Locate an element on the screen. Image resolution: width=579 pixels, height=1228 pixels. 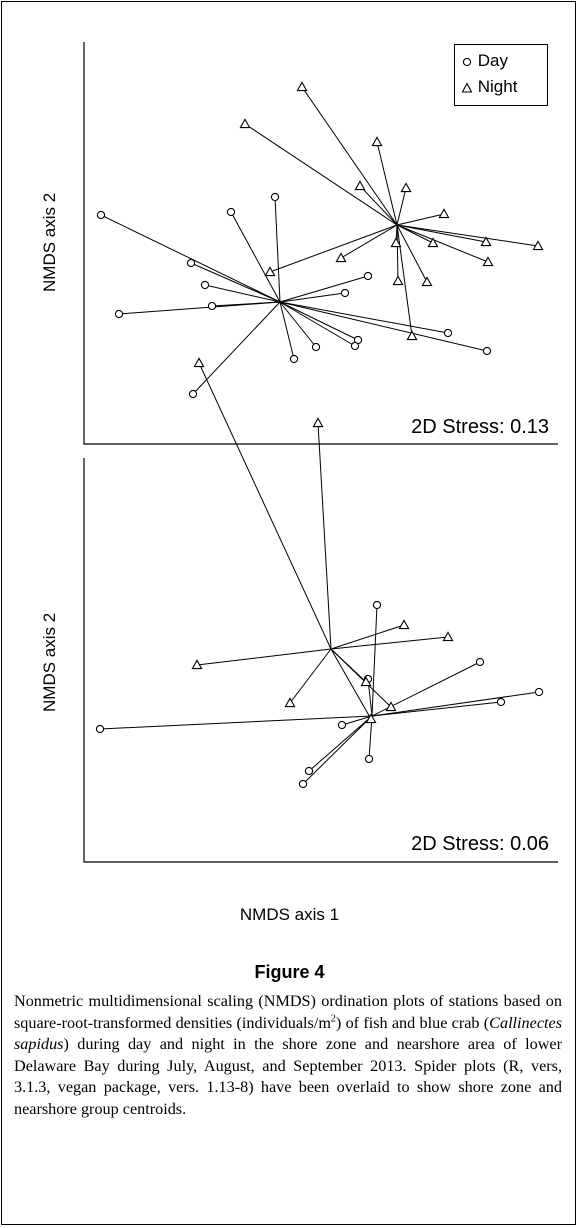
legend-label-day: Day is located at coordinates (492, 60).